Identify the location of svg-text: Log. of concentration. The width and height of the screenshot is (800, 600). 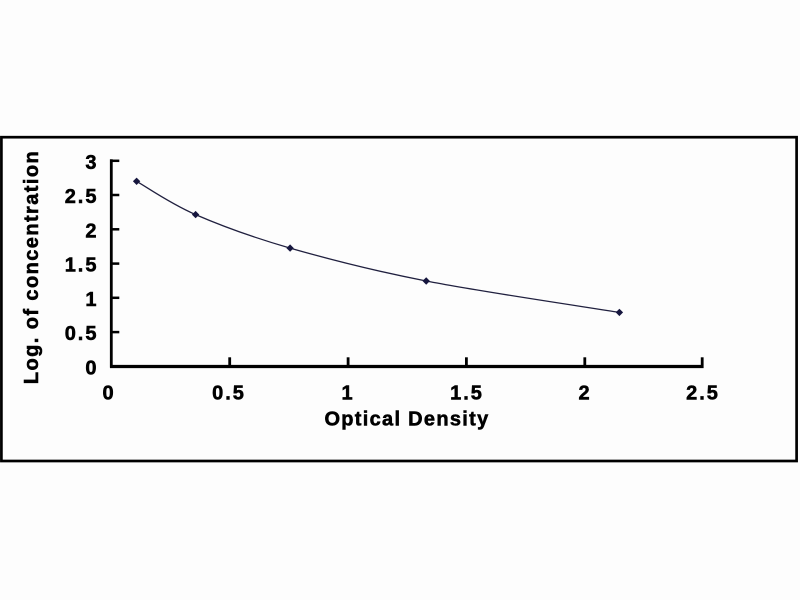
(32, 267).